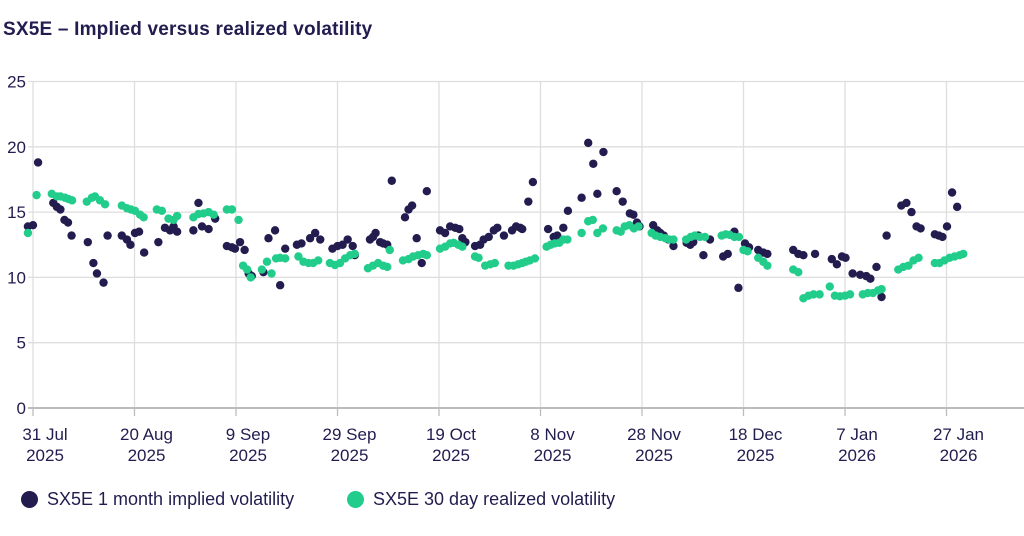 This screenshot has width=1024, height=536. I want to click on legend-item-implied: SX5E 1 month implied volatility, so click(157, 499).